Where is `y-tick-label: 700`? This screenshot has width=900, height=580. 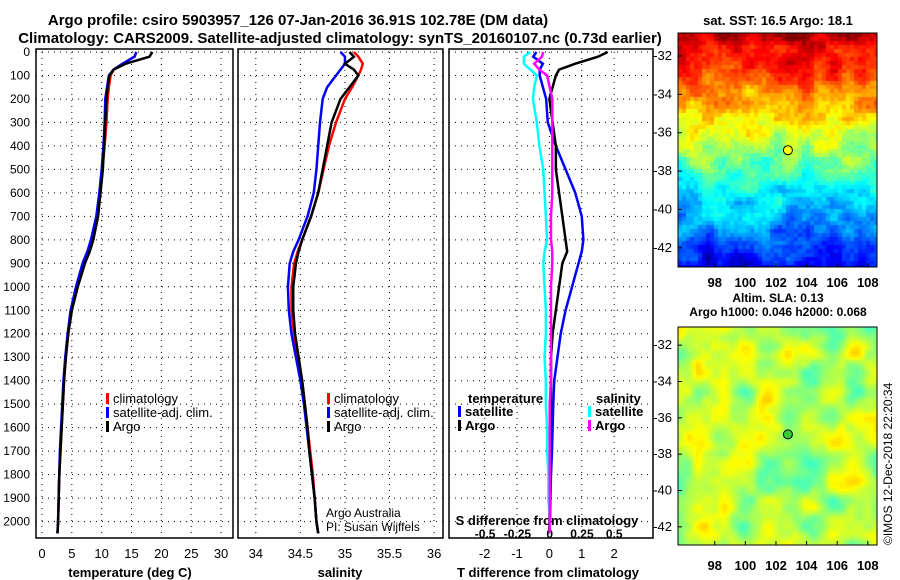 y-tick-label: 700 is located at coordinates (20, 216).